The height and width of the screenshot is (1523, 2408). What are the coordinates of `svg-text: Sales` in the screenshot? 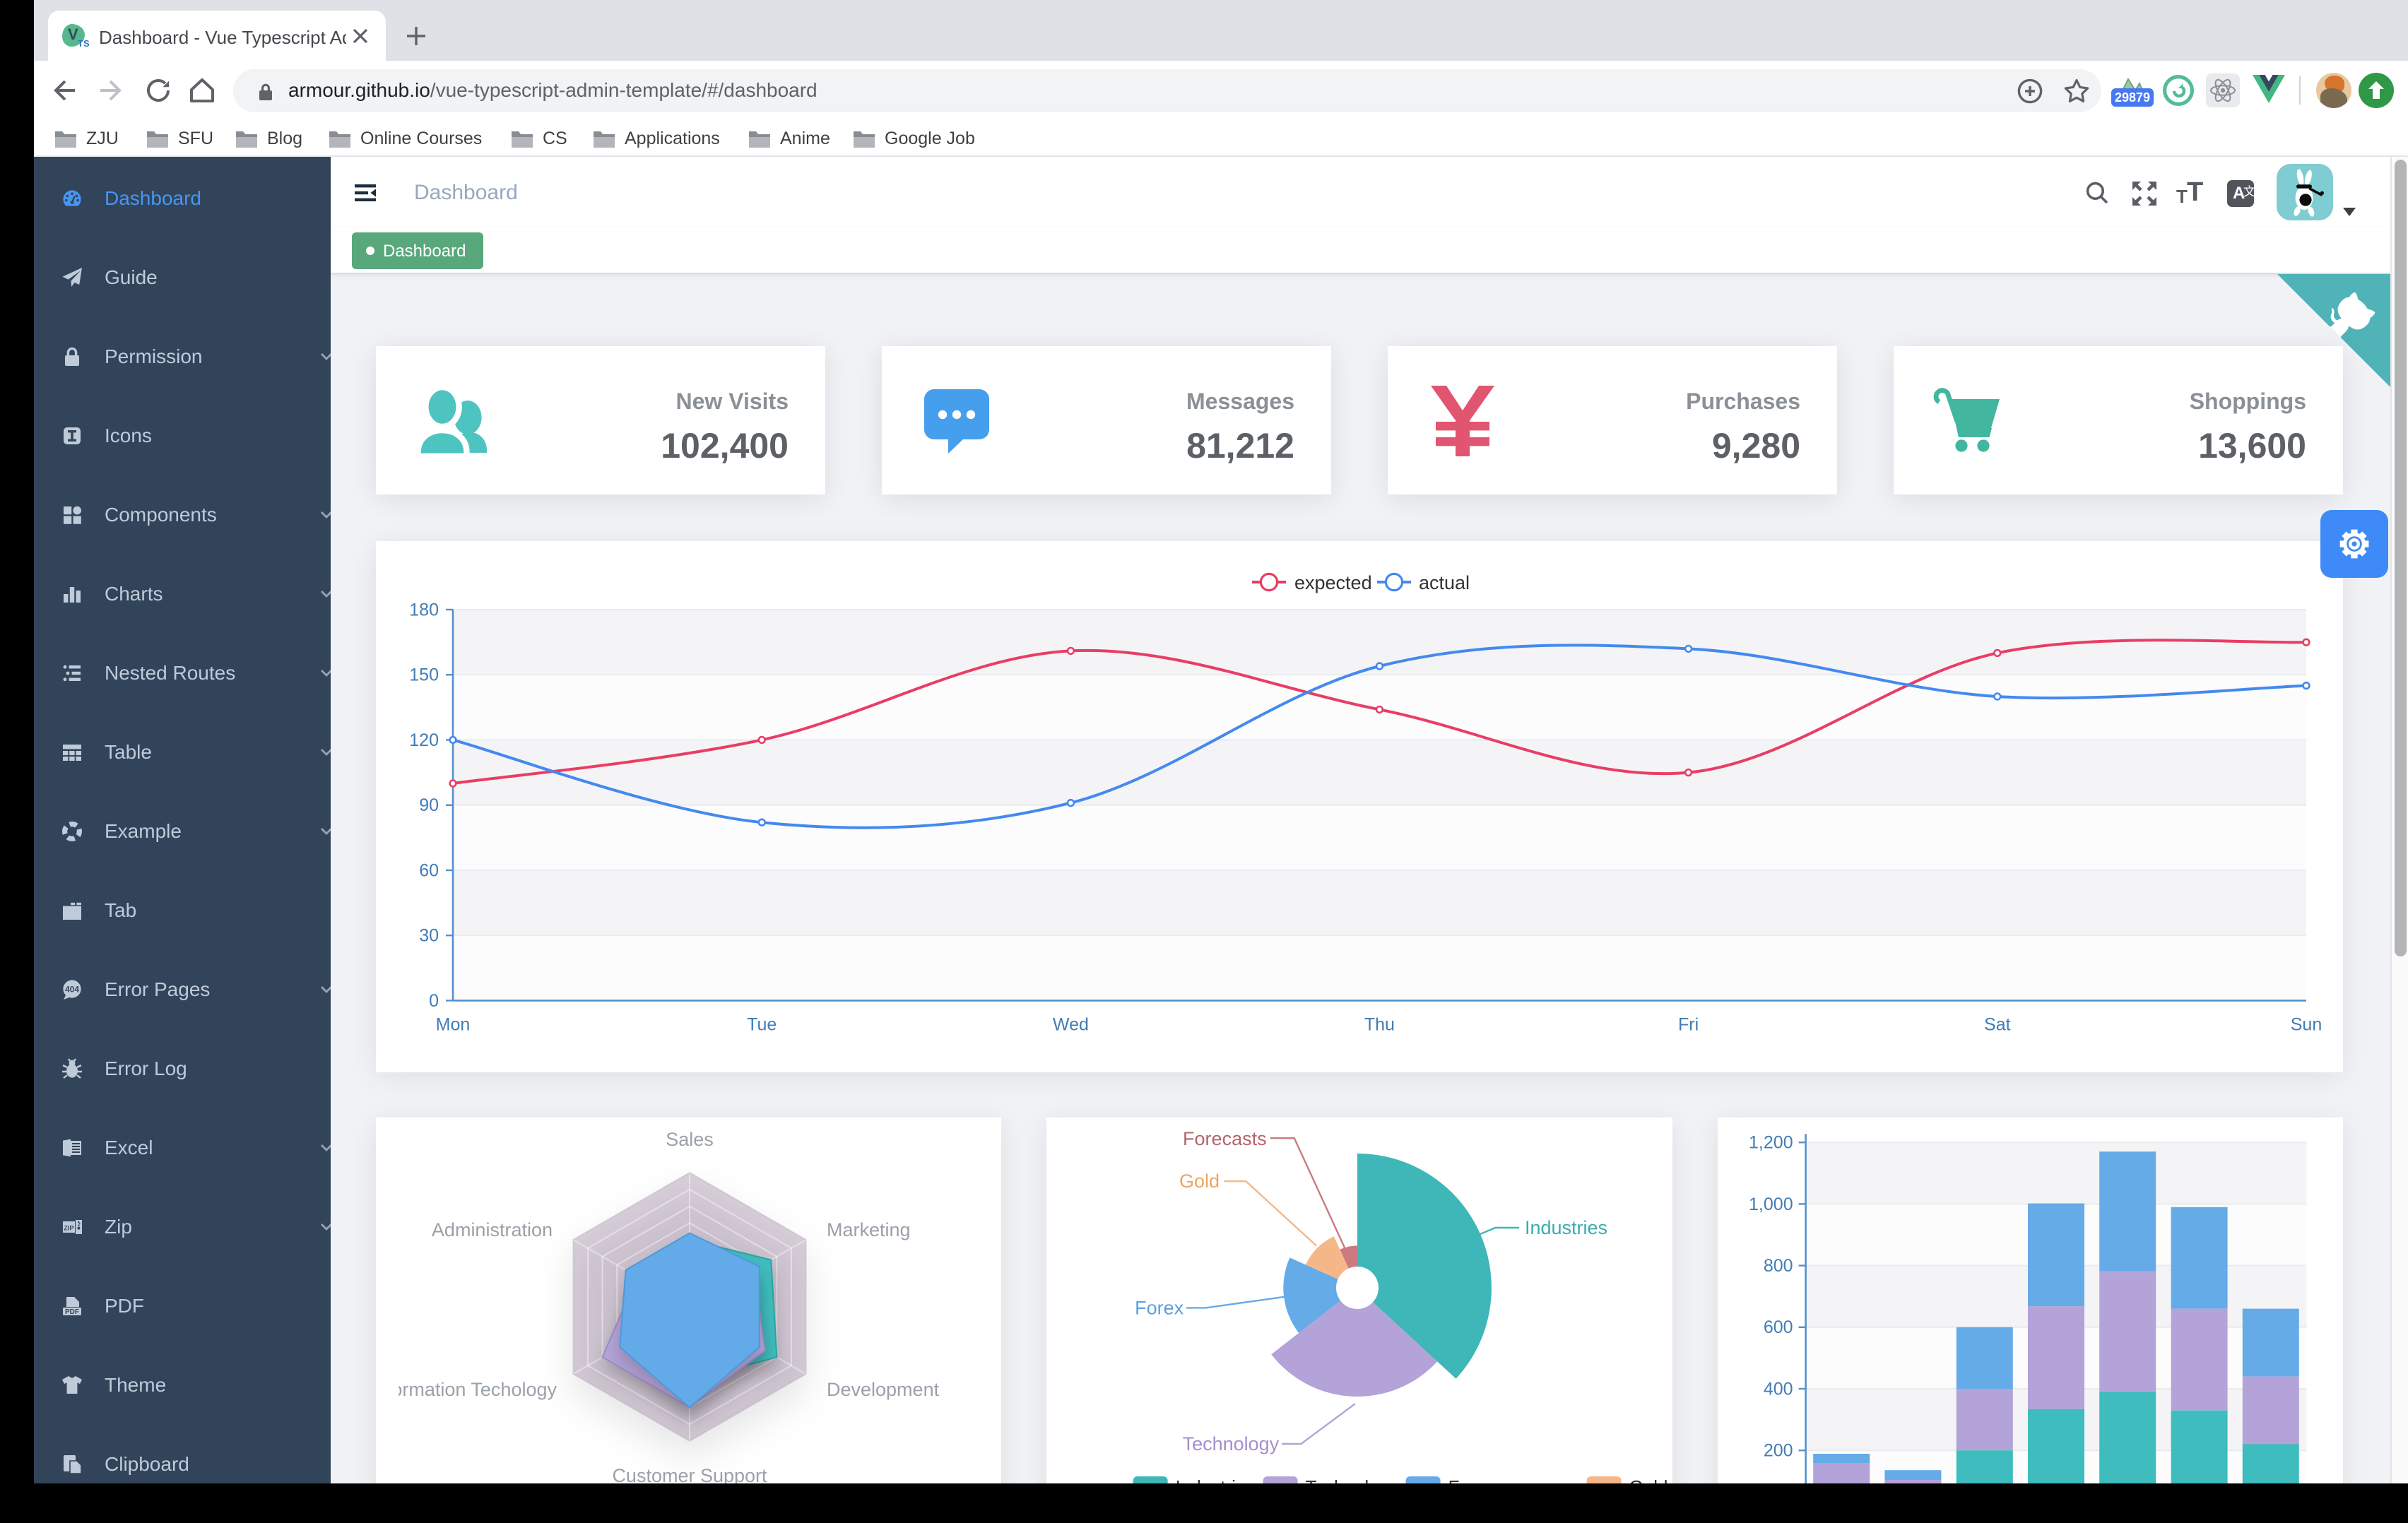 It's located at (690, 1139).